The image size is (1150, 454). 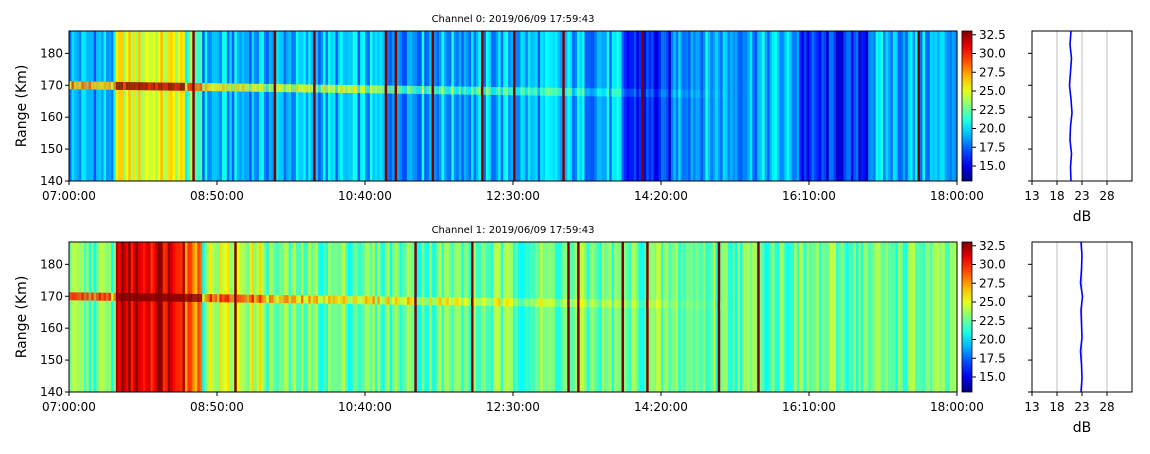 I want to click on chart-title: Channel 1: 2019/06/09 17:59:43, so click(x=513, y=230).